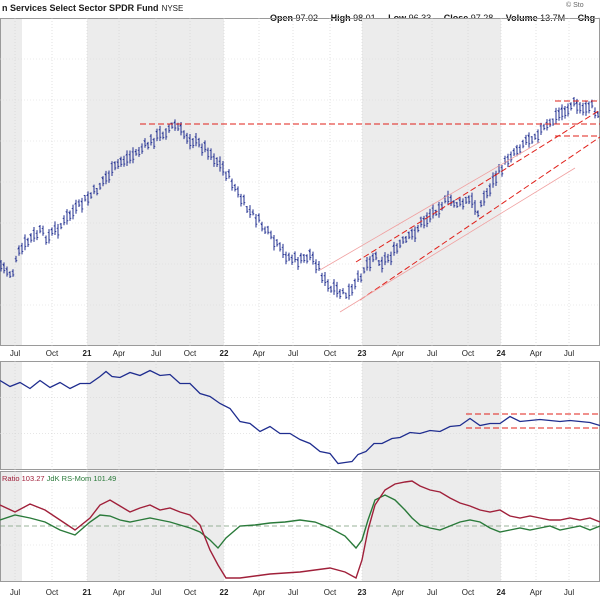 This screenshot has width=600, height=600. Describe the element at coordinates (300, 522) in the screenshot. I see `rs-mom-line` at that location.